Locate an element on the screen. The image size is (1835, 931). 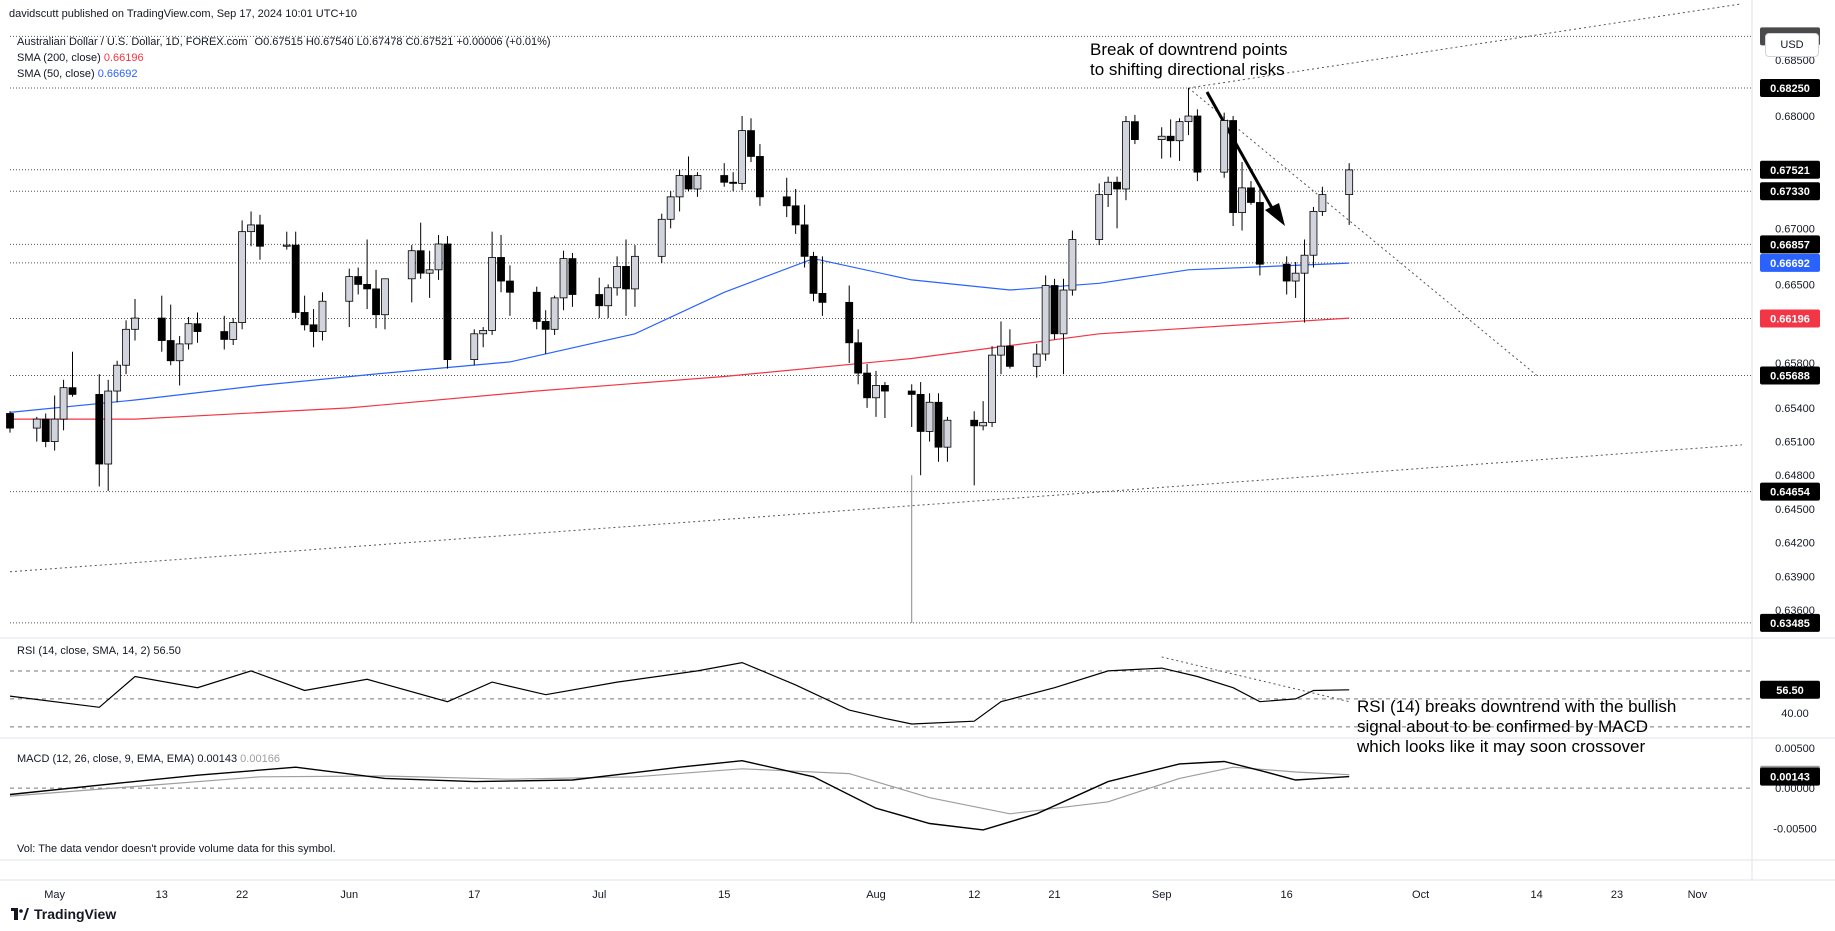
annotation-top-line-2: to shifting directional risks is located at coordinates (1187, 69).